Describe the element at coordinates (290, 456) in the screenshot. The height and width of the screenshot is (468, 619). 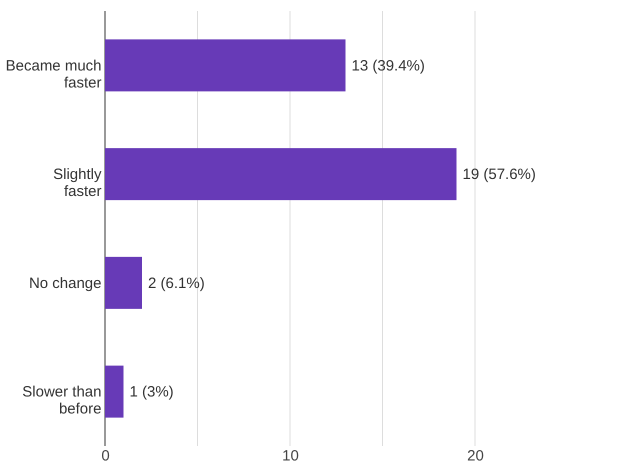
I see `x-tick-label: 10` at that location.